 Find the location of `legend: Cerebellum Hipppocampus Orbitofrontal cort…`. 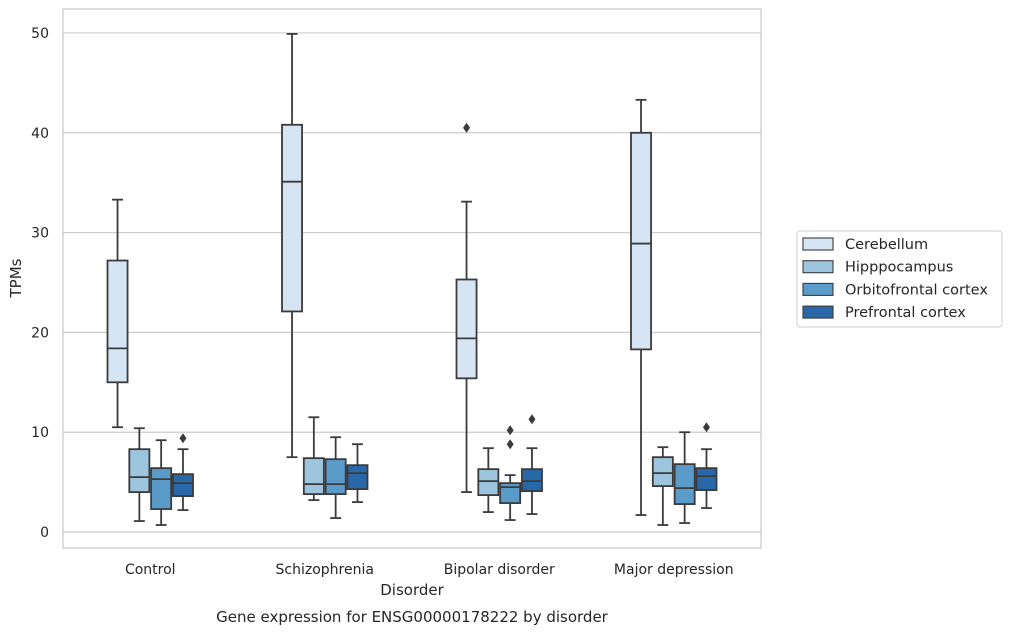

legend: Cerebellum Hipppocampus Orbitofrontal cort… is located at coordinates (899, 279).